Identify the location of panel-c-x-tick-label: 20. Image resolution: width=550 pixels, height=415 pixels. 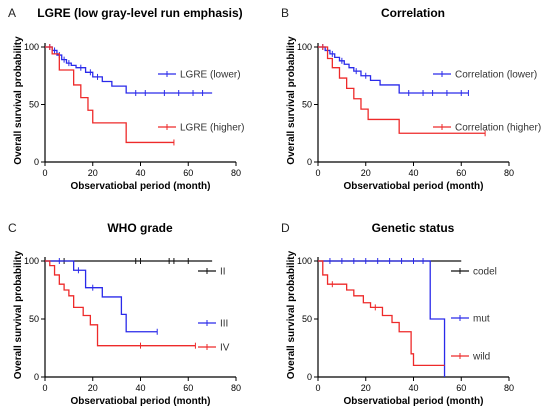
(93, 388).